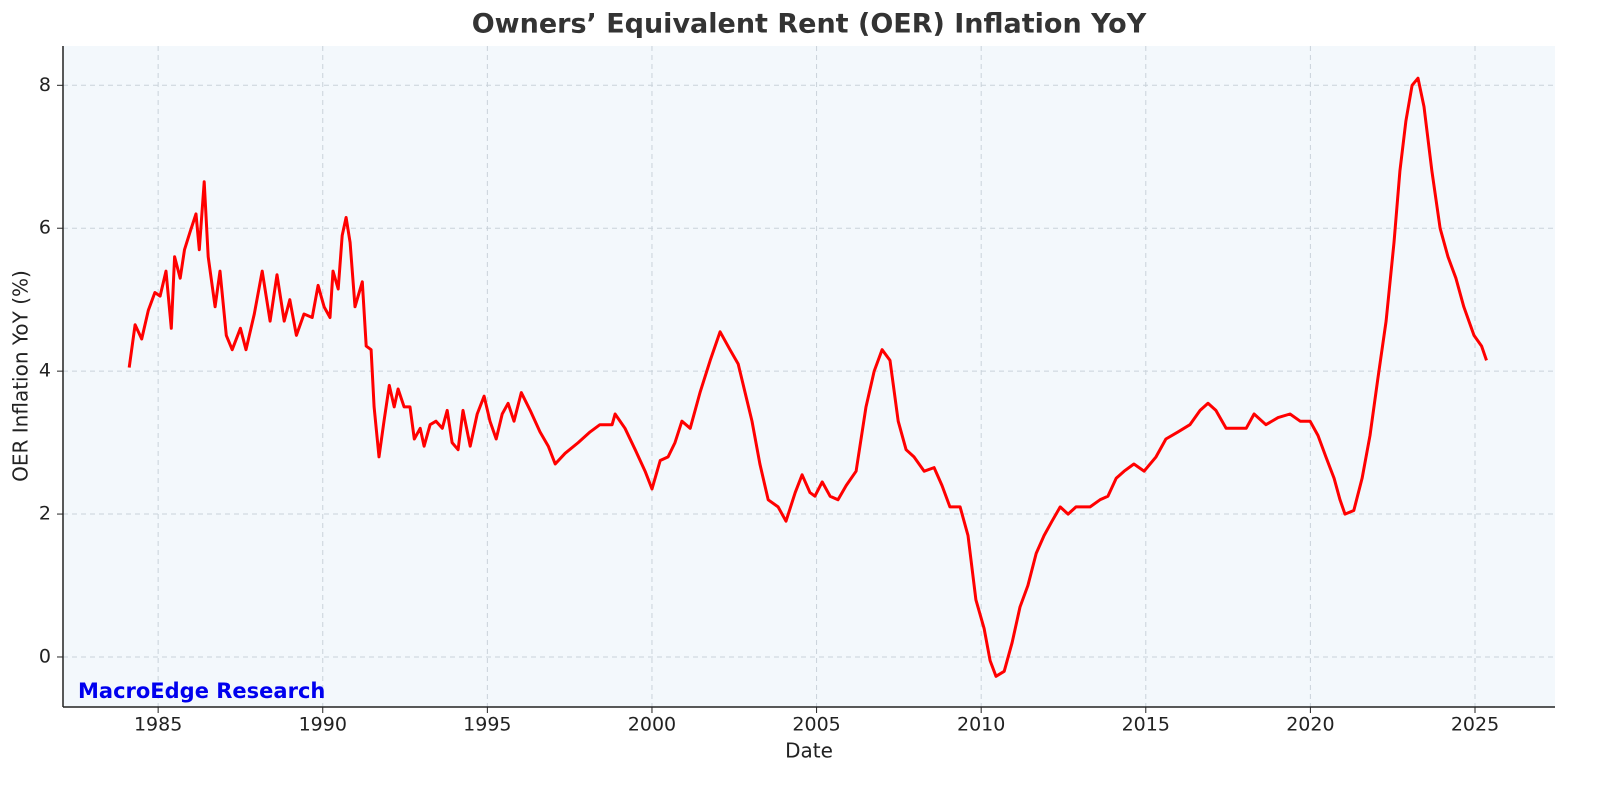 Image resolution: width=1600 pixels, height=793 pixels. What do you see at coordinates (45, 371) in the screenshot?
I see `y-tick-label: 4` at bounding box center [45, 371].